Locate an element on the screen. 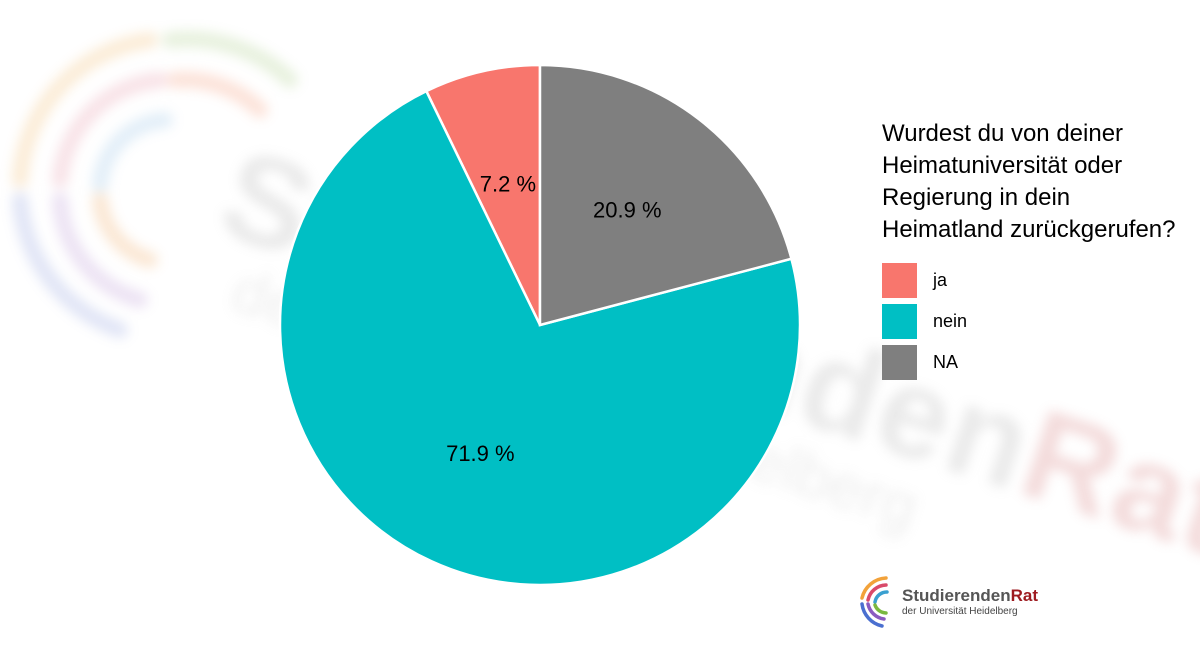 The width and height of the screenshot is (1200, 650). legend-label: nein is located at coordinates (950, 321).